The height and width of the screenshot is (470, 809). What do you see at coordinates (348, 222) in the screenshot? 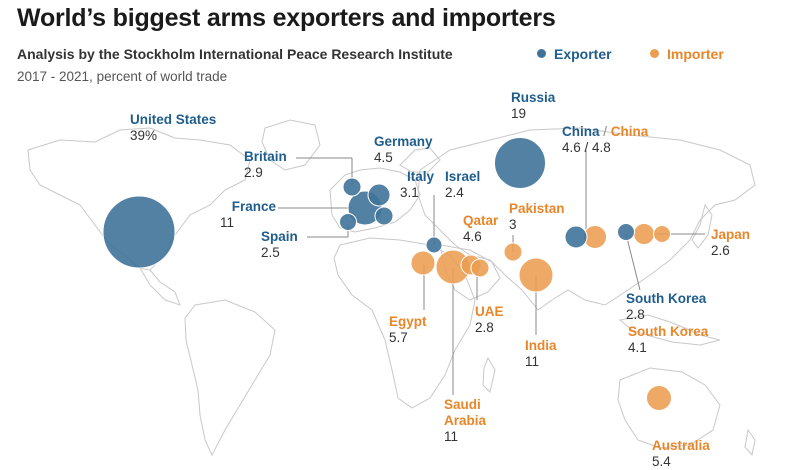
I see `bubble-exporter-spain` at bounding box center [348, 222].